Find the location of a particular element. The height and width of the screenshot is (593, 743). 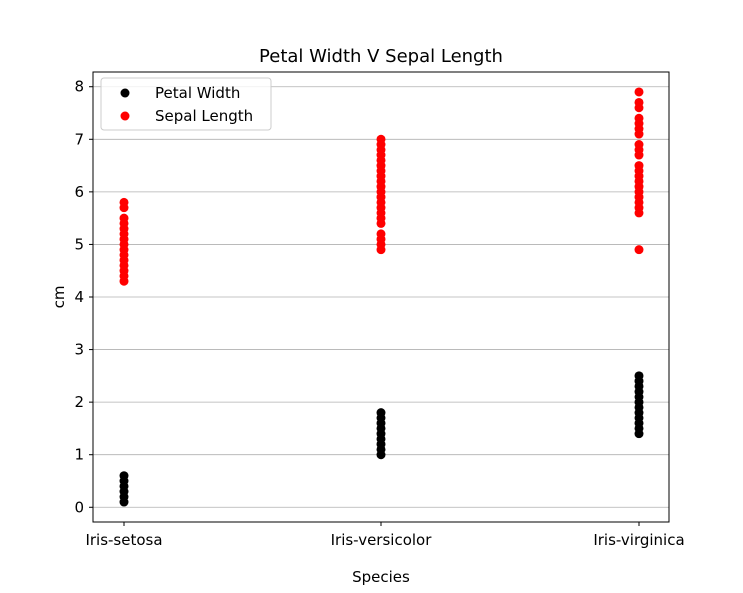

y-tick-label-1: 1 is located at coordinates (79, 455).